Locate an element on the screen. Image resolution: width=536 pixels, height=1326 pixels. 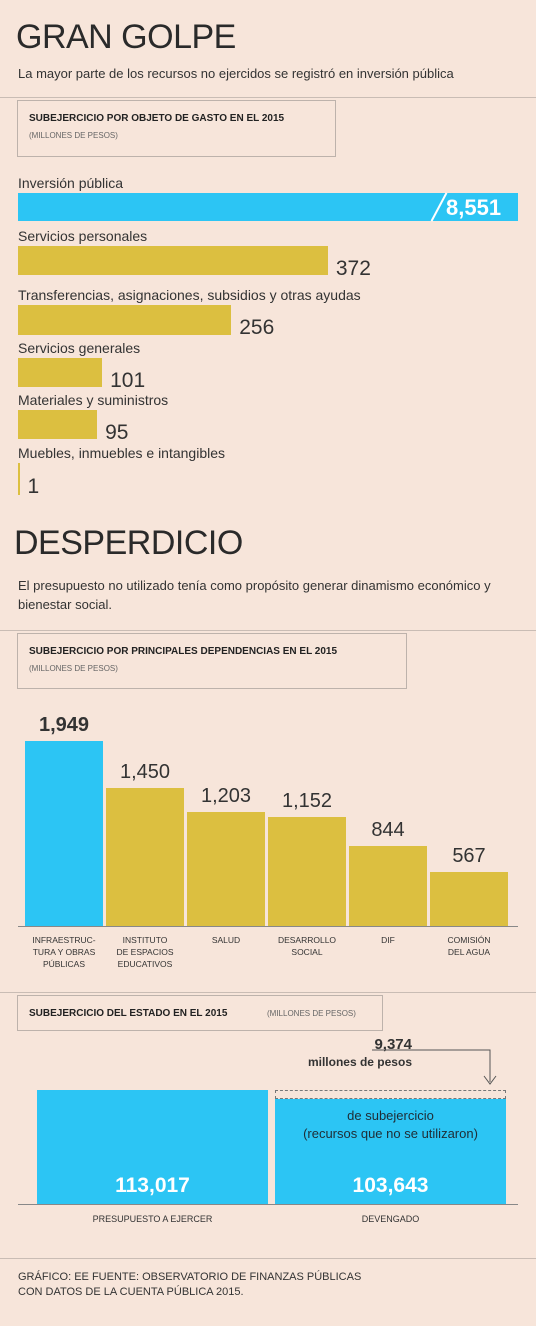
category-label: INSTITUTO DE ESPACIOS EDUCATIVOS is located at coordinates (145, 952).